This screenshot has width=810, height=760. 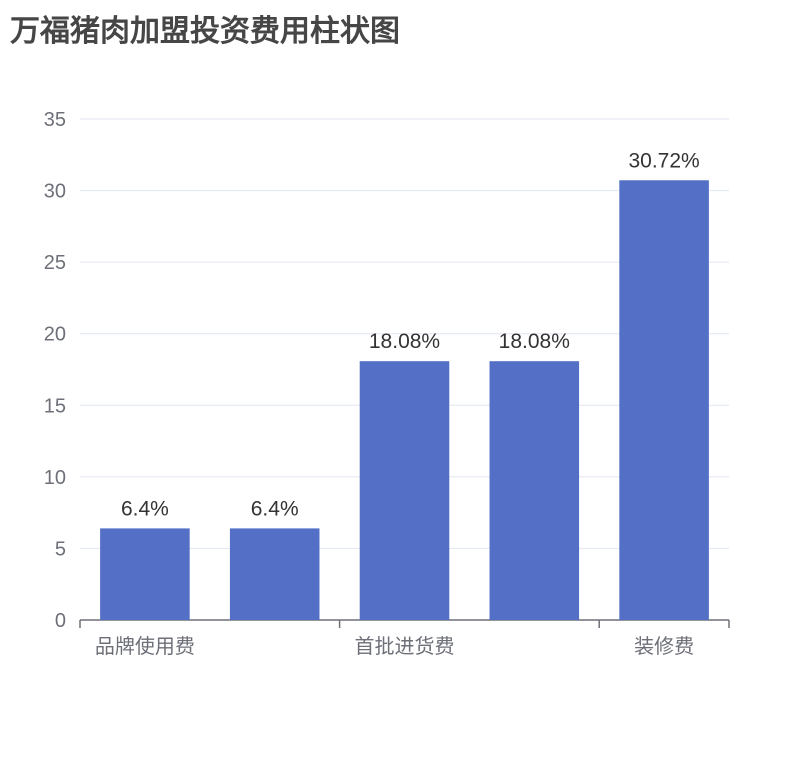 What do you see at coordinates (55, 478) in the screenshot?
I see `y-tick-label: 10` at bounding box center [55, 478].